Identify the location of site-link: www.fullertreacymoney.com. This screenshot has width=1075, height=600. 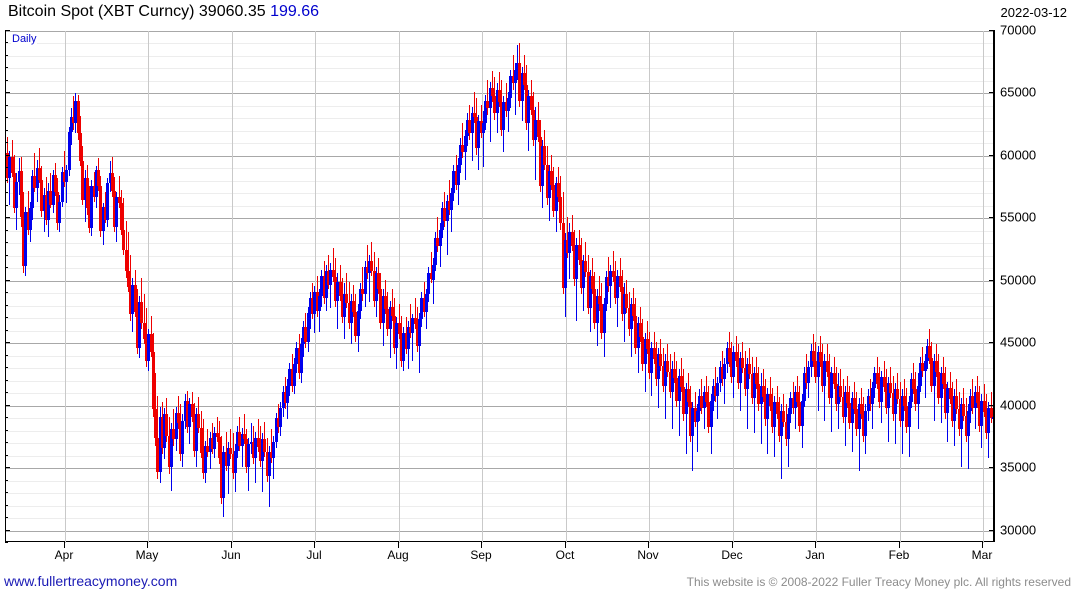
(91, 581).